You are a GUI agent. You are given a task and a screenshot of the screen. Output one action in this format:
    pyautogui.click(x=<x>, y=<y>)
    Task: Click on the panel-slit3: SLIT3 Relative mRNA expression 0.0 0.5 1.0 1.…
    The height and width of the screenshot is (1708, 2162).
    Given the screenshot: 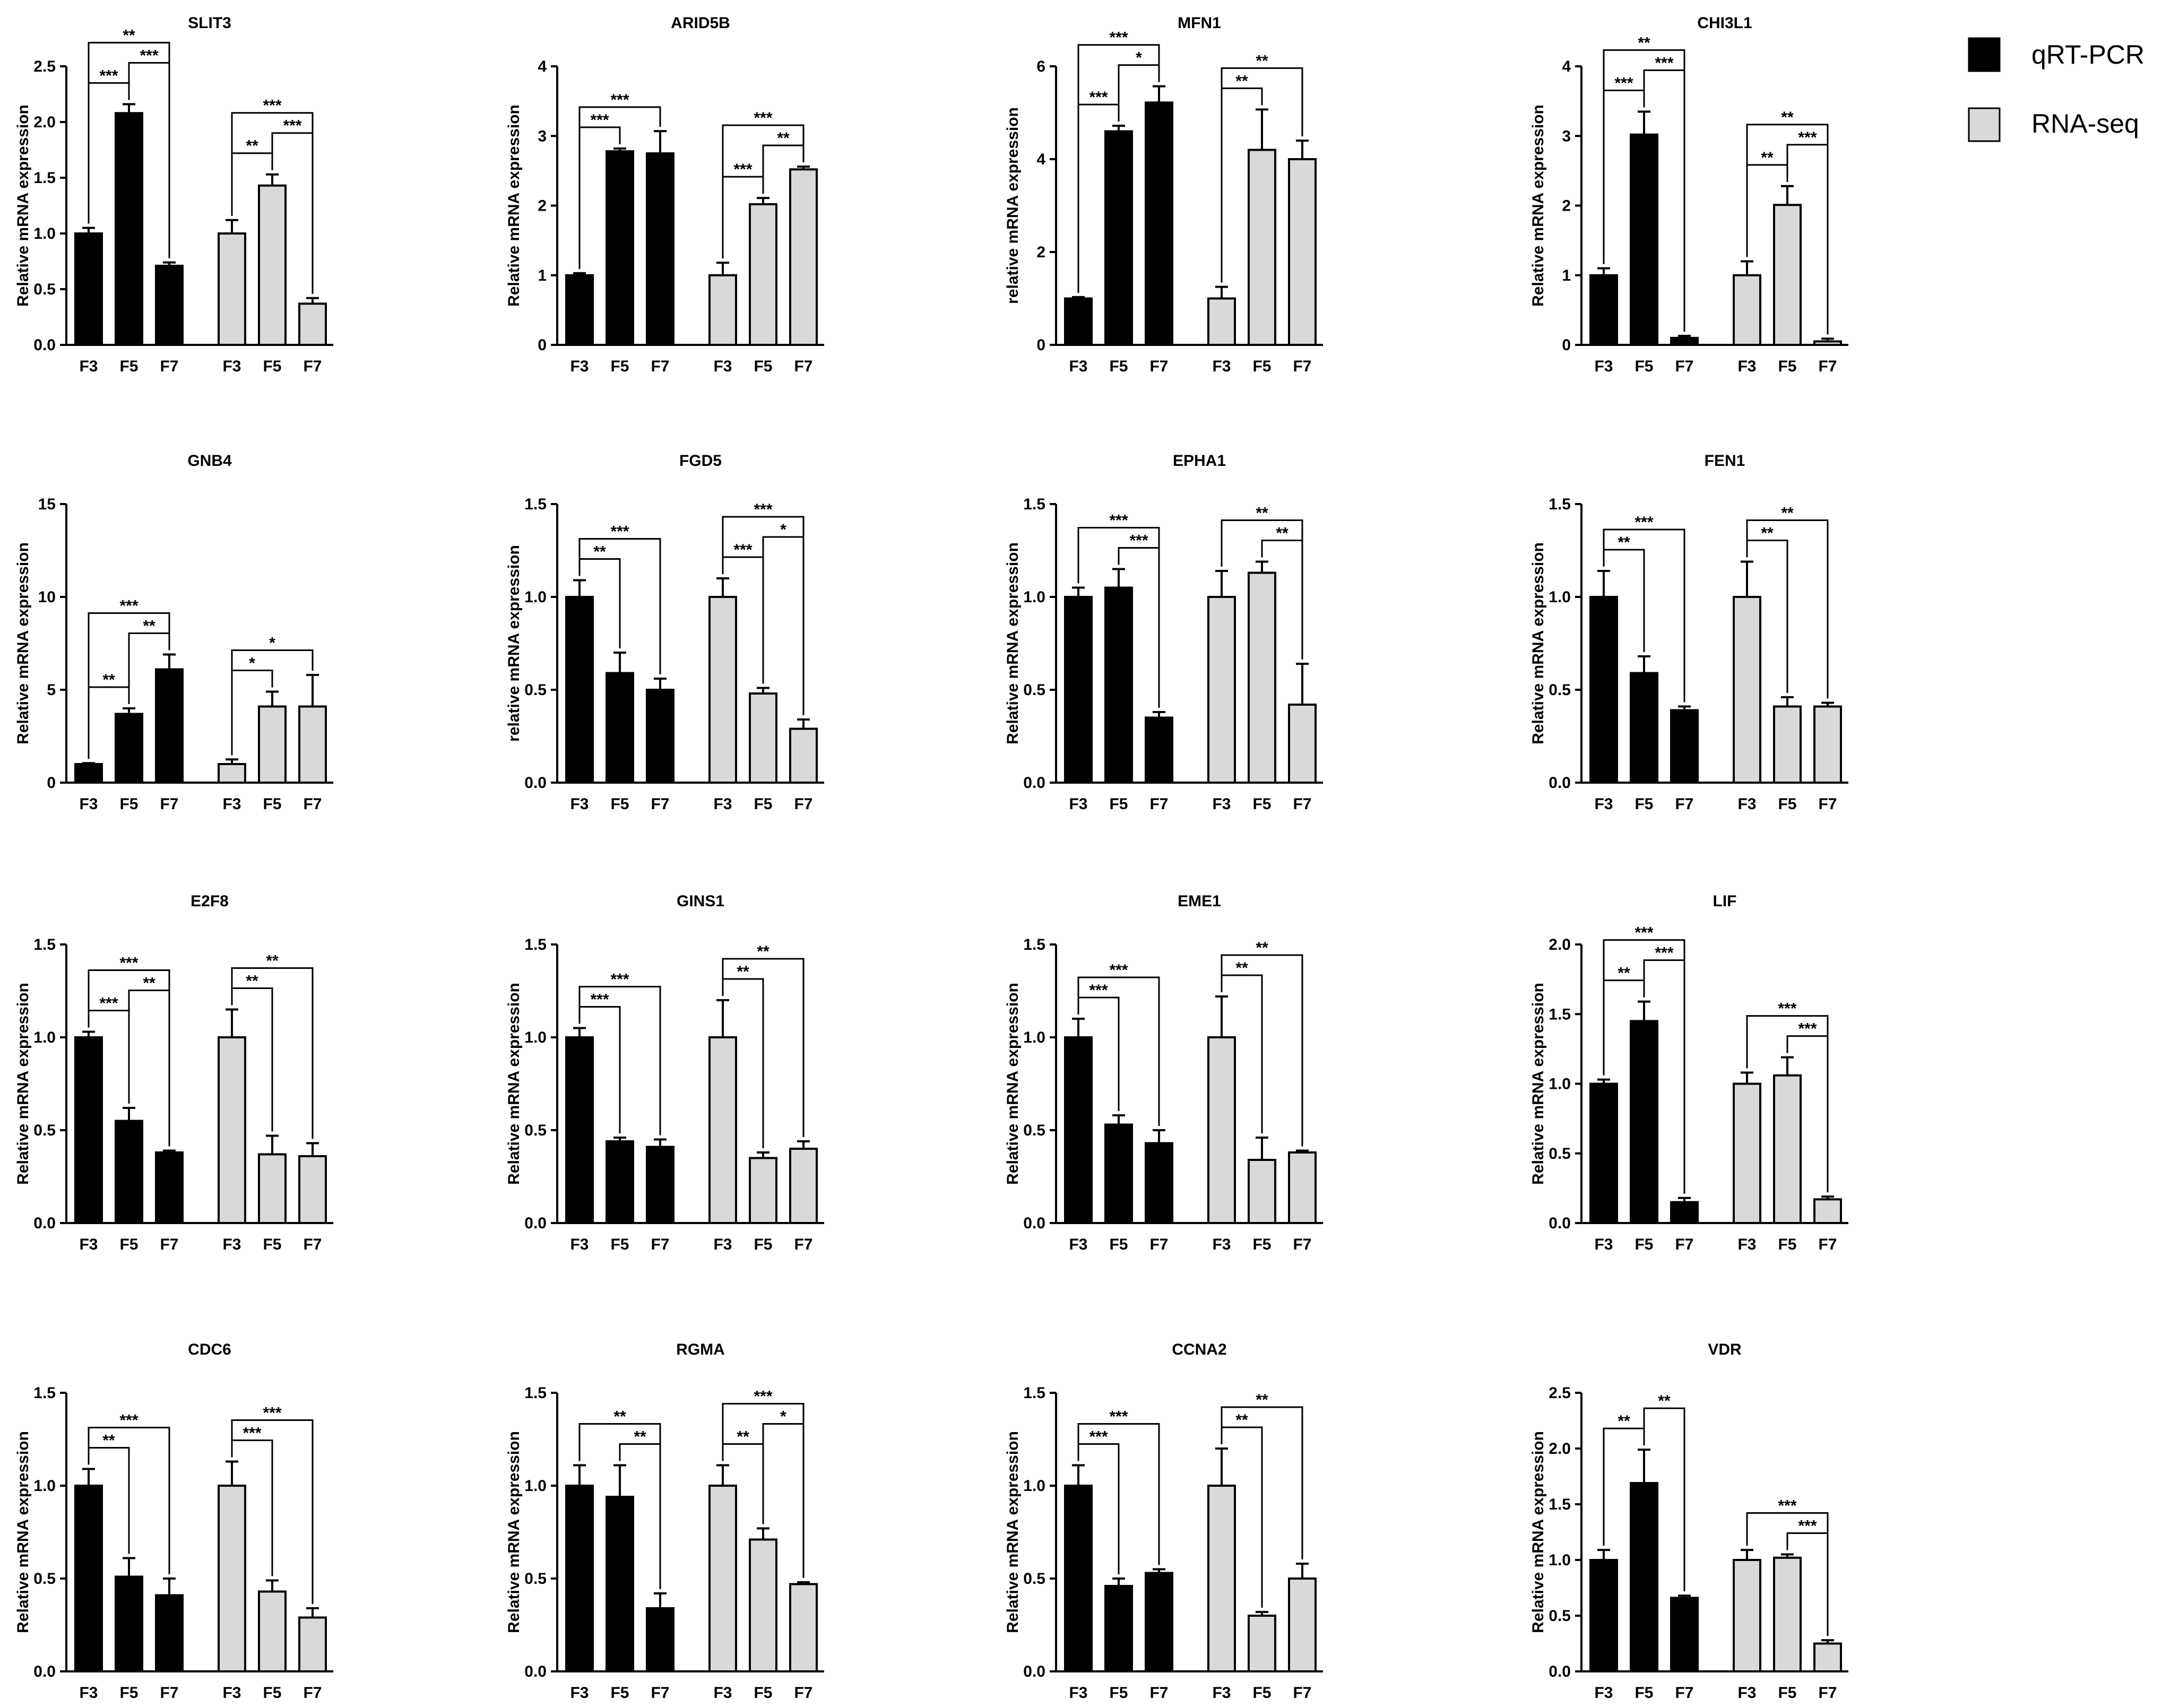 What is the action you would take?
    pyautogui.click(x=173, y=195)
    